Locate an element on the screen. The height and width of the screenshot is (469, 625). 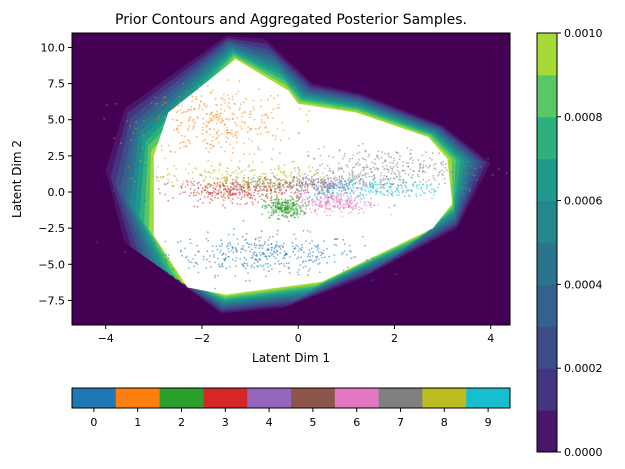
y-tick-label: 5.0 is located at coordinates (57, 120).